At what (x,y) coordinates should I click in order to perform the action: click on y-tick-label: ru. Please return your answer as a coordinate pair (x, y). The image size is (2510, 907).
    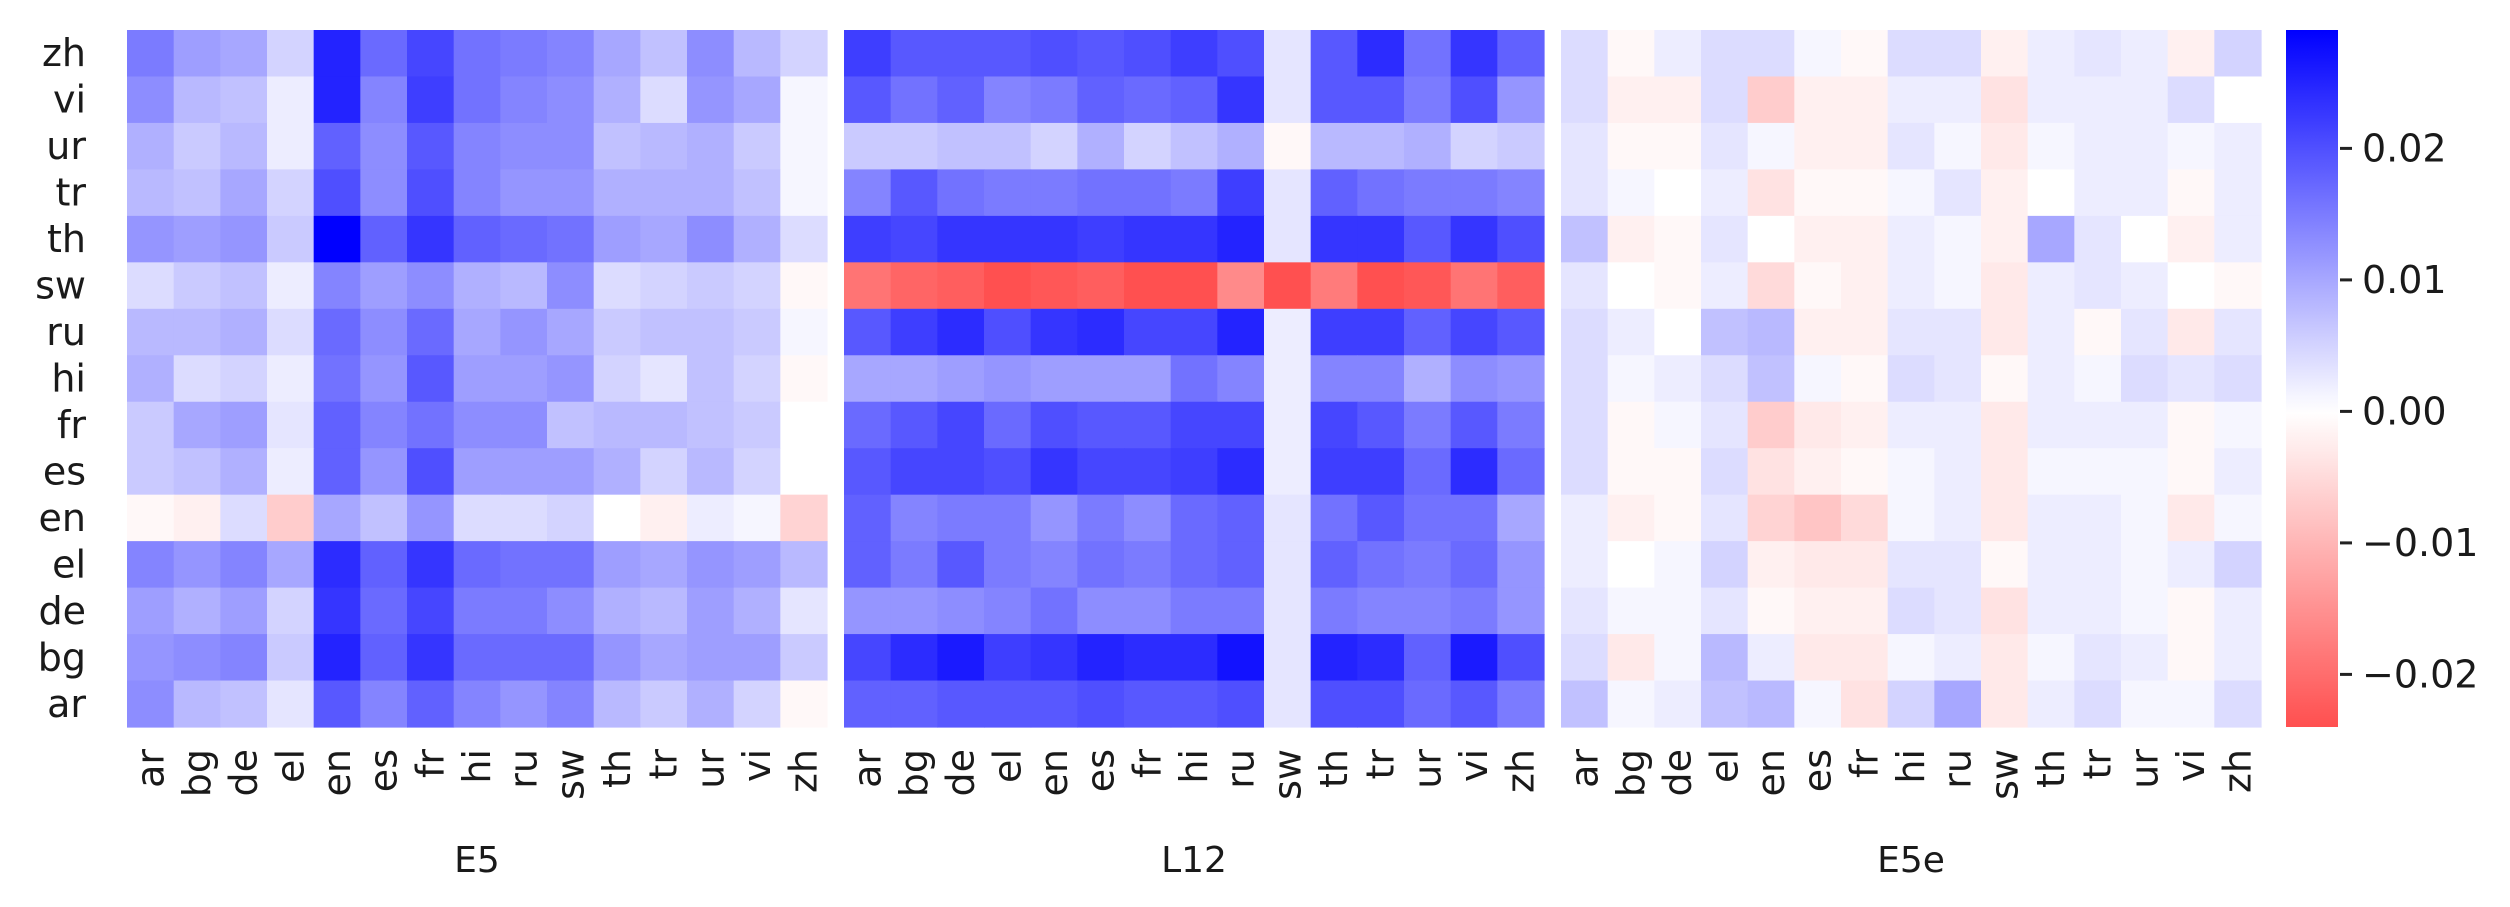
    Looking at the image, I should click on (66, 332).